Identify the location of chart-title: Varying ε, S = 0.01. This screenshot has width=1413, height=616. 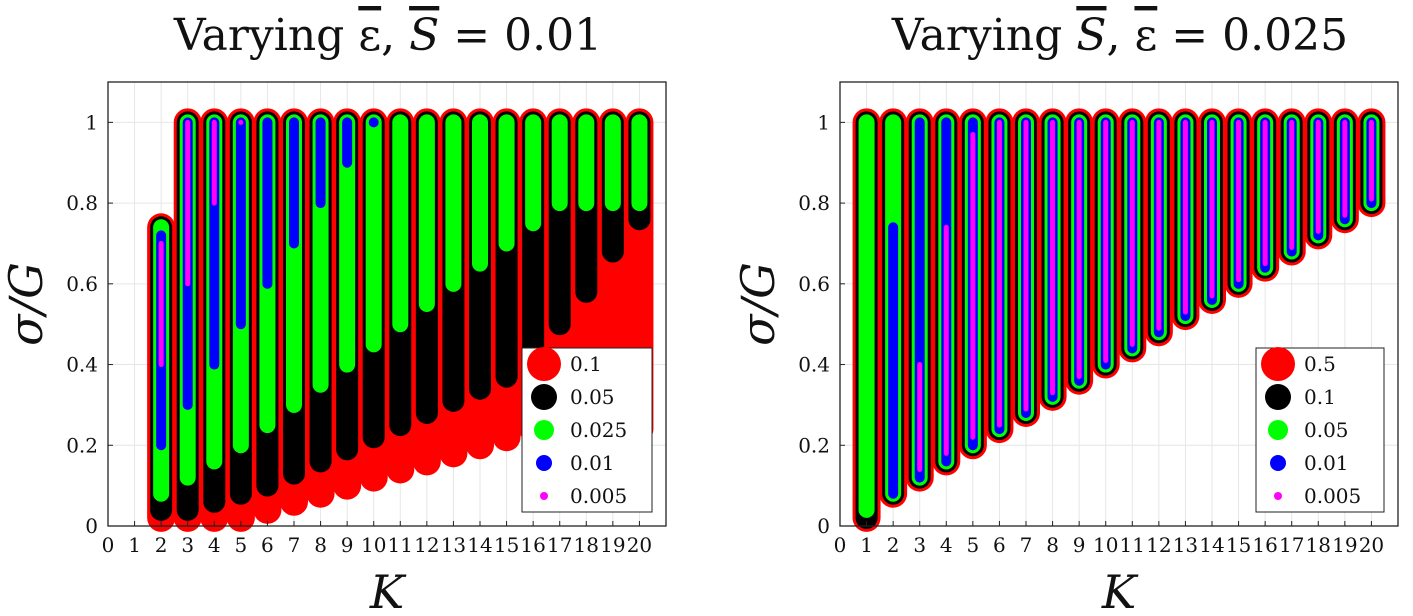
(387, 35).